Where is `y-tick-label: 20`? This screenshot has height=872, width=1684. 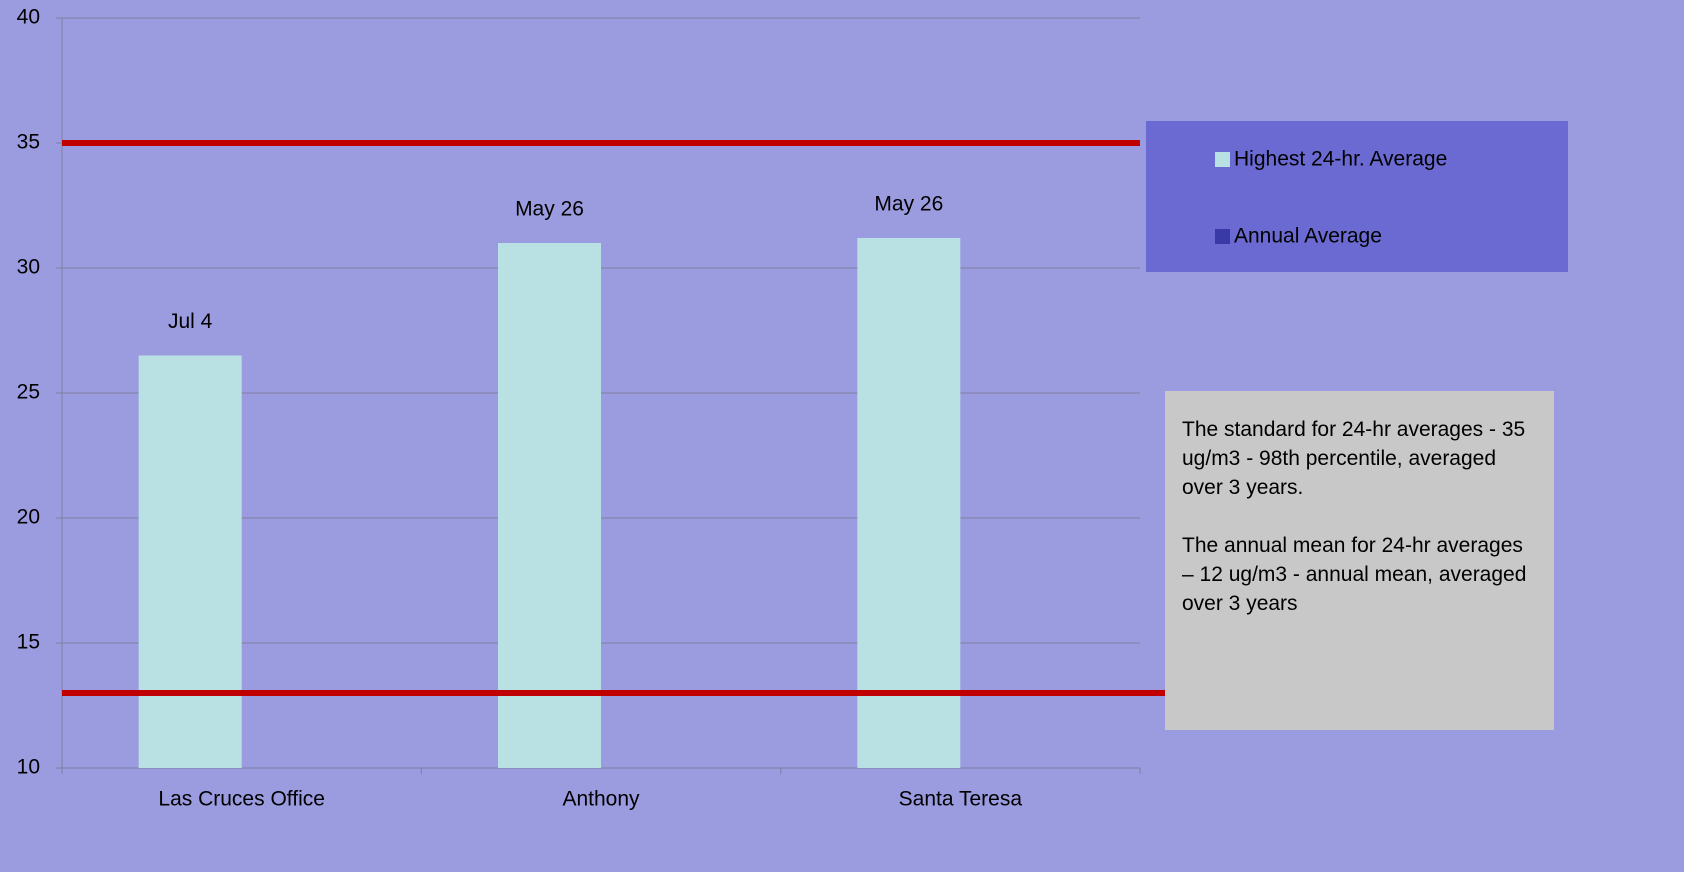 y-tick-label: 20 is located at coordinates (28, 517).